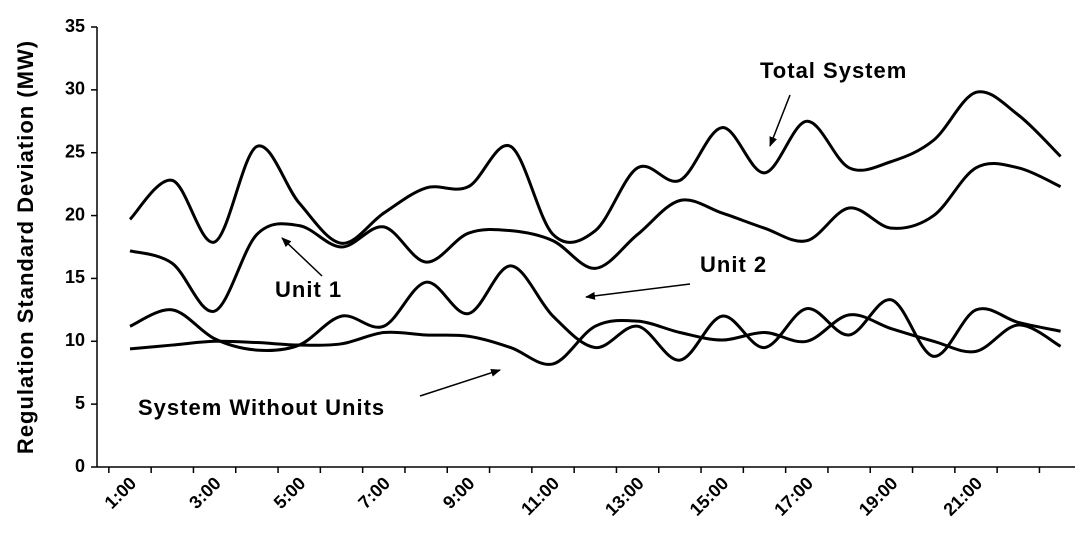 The width and height of the screenshot is (1077, 560). What do you see at coordinates (308, 289) in the screenshot?
I see `annotation: Unit 1` at bounding box center [308, 289].